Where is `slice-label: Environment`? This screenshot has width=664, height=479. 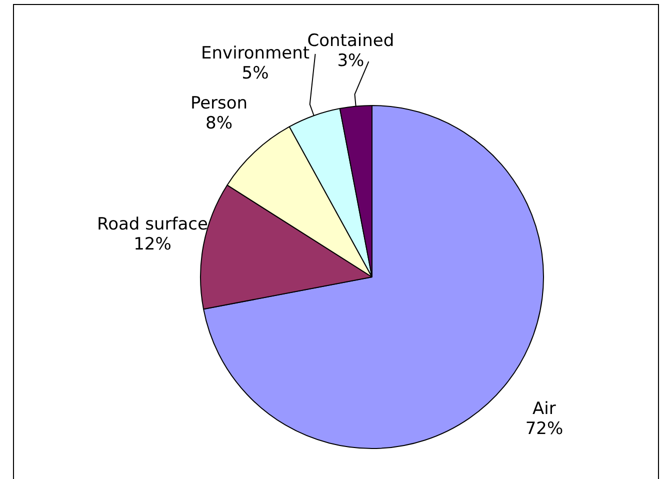 slice-label: Environment is located at coordinates (255, 53).